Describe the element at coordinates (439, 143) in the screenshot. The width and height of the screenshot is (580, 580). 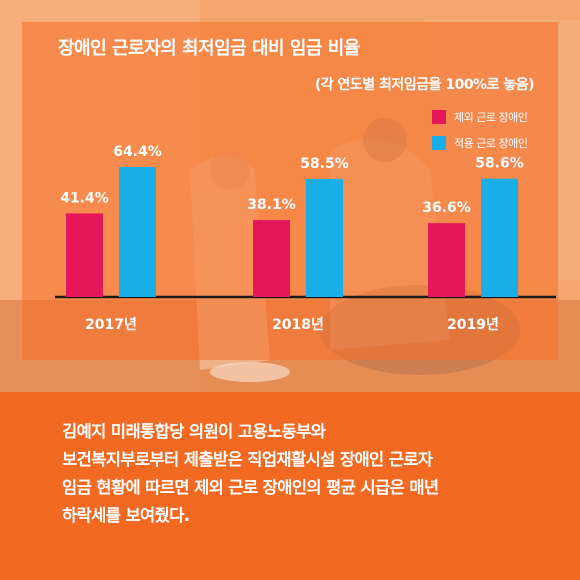
I see `legend-swatch-applied` at that location.